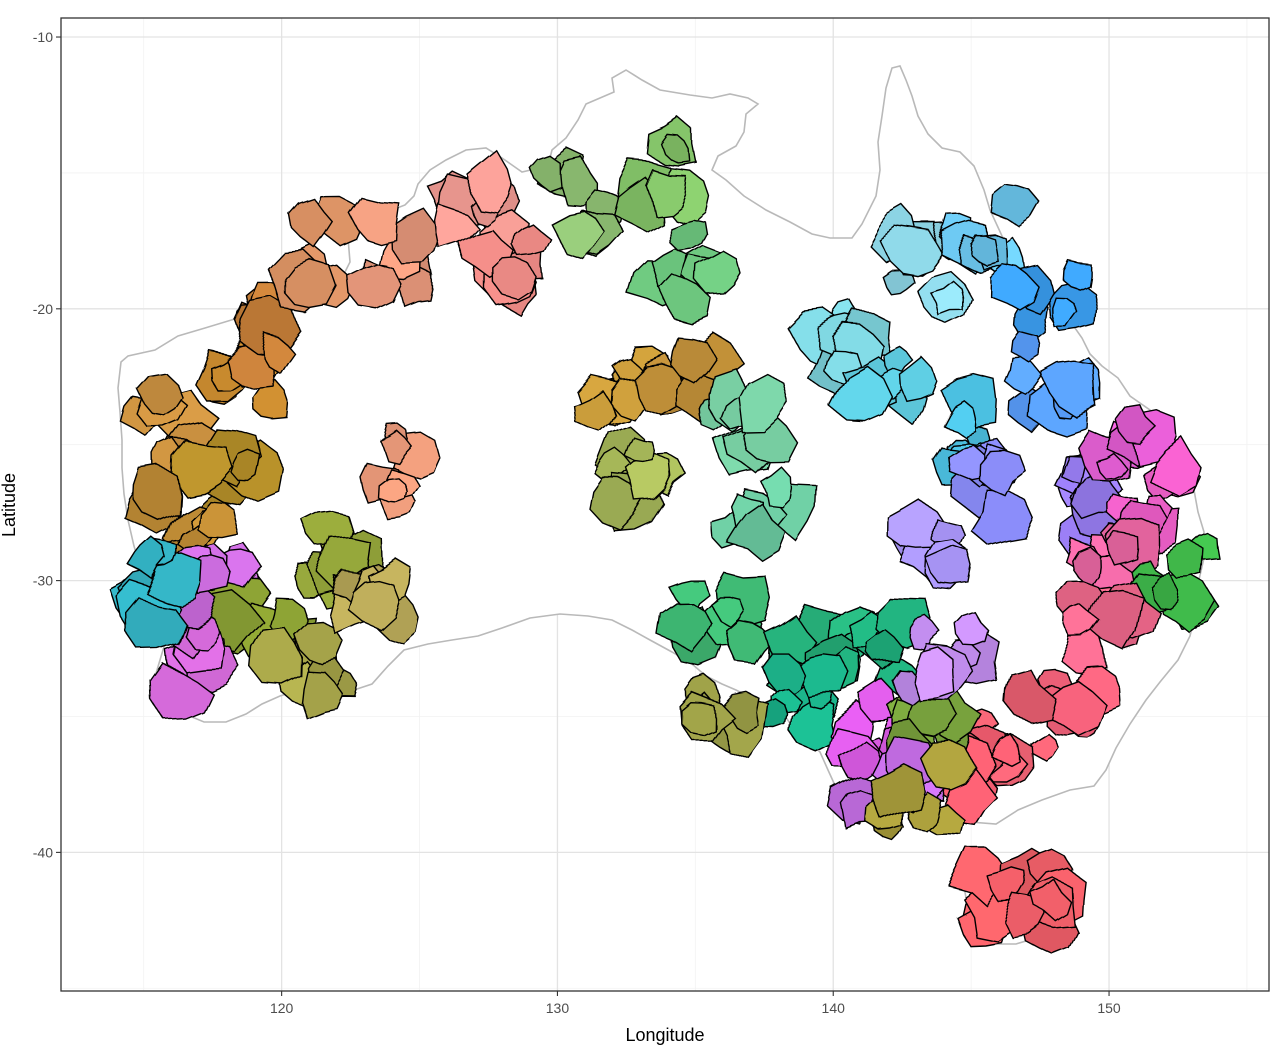 This screenshot has height=1064, width=1284. What do you see at coordinates (43, 852) in the screenshot?
I see `y-tick-label: -40` at bounding box center [43, 852].